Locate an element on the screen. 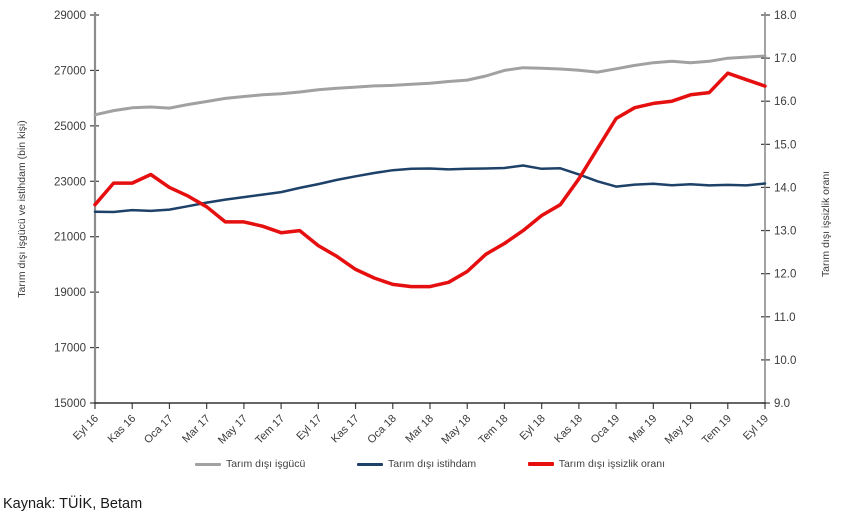 The image size is (859, 520). x-axis-tick-label: Eyl 16 is located at coordinates (86, 428).